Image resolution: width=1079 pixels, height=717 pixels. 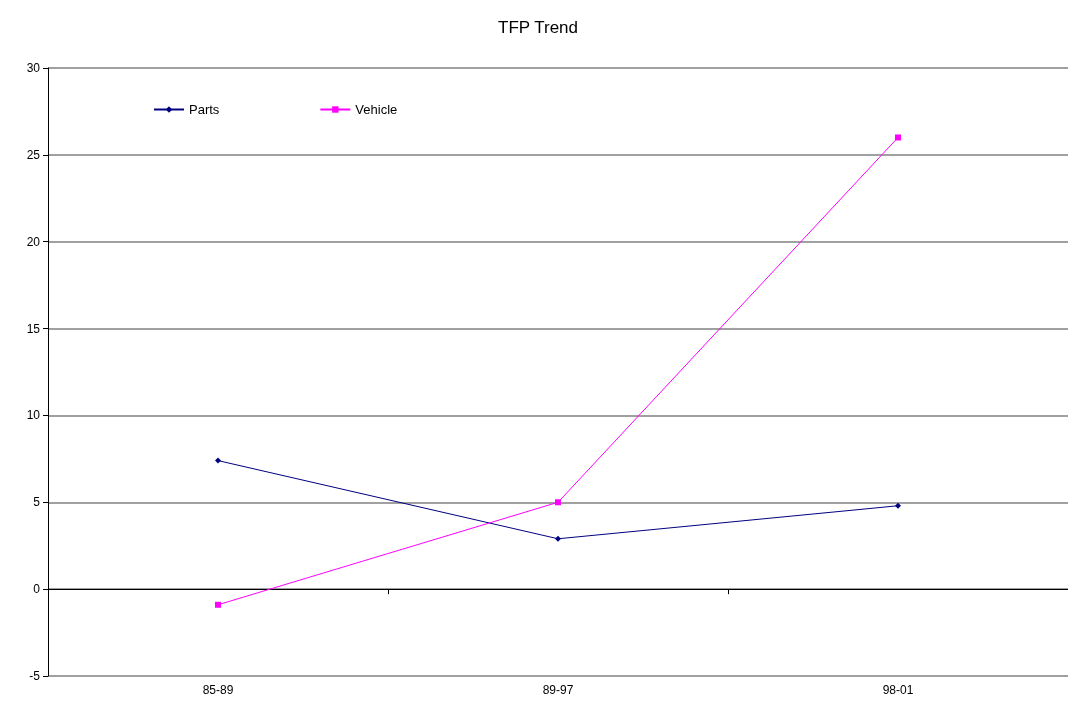 I want to click on y-tick-label: 30, so click(x=33, y=68).